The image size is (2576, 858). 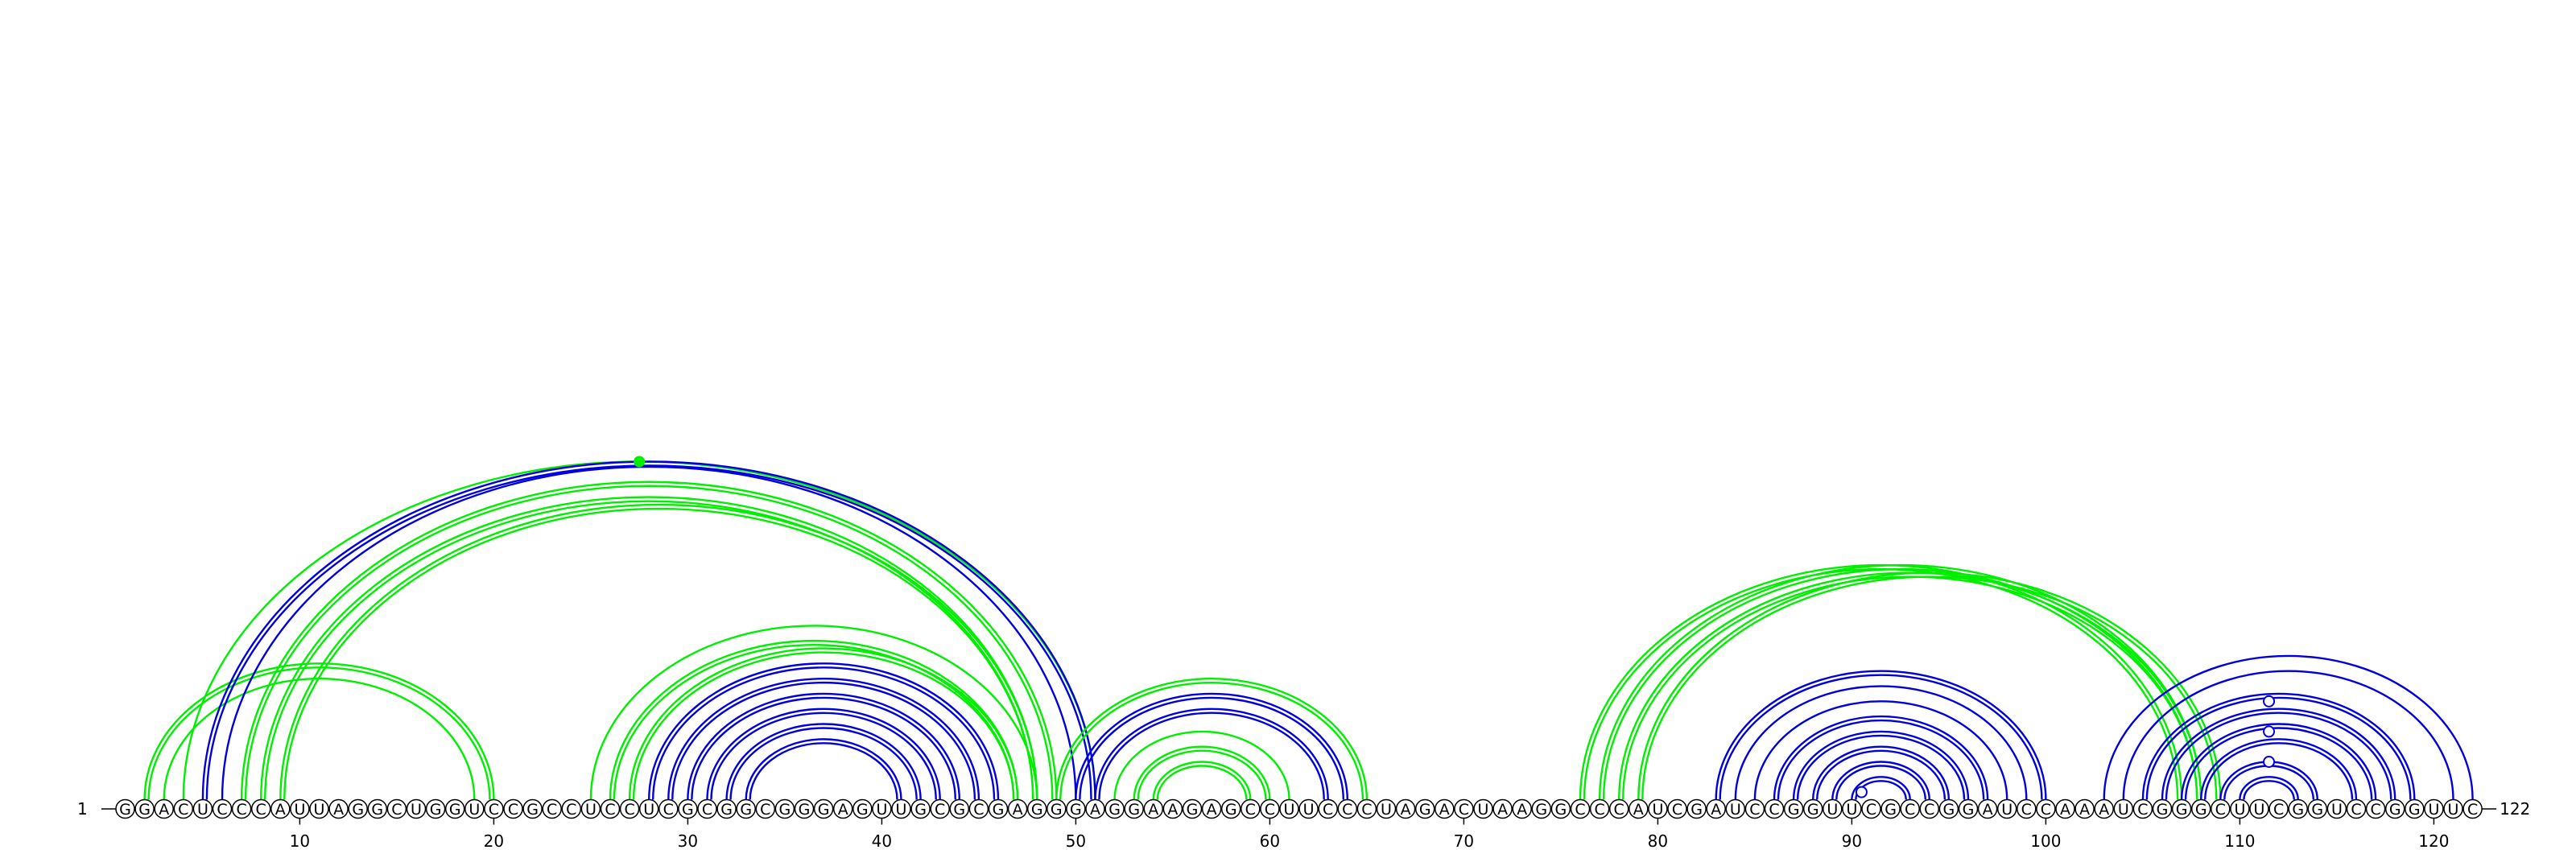 What do you see at coordinates (299, 810) in the screenshot?
I see `nucleotide-10-letter: U` at bounding box center [299, 810].